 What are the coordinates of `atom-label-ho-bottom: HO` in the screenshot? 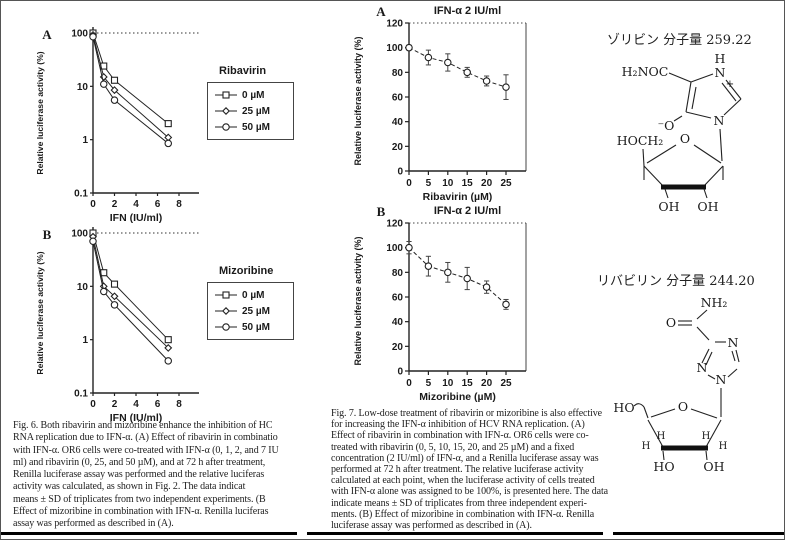 It's located at (663, 466).